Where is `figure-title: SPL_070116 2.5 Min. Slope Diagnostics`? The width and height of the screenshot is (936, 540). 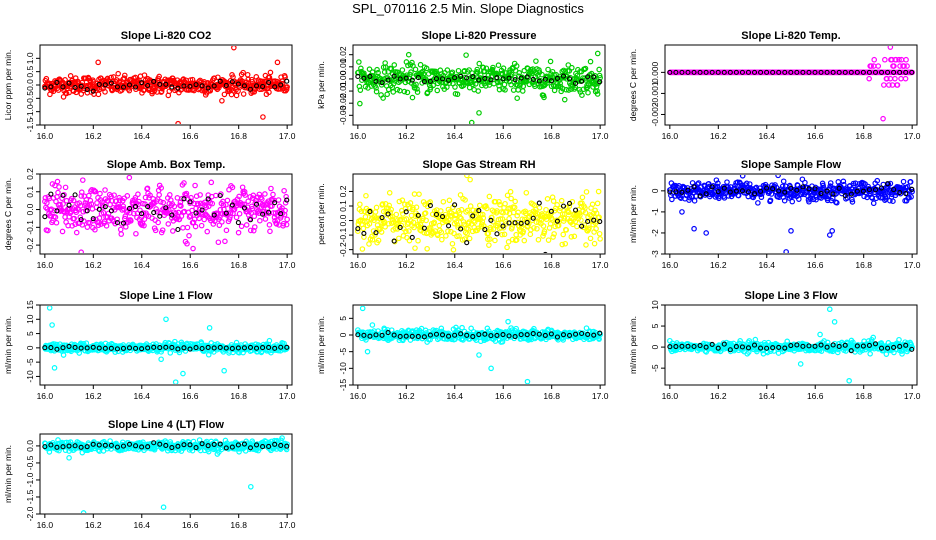 figure-title: SPL_070116 2.5 Min. Slope Diagnostics is located at coordinates (468, 8).